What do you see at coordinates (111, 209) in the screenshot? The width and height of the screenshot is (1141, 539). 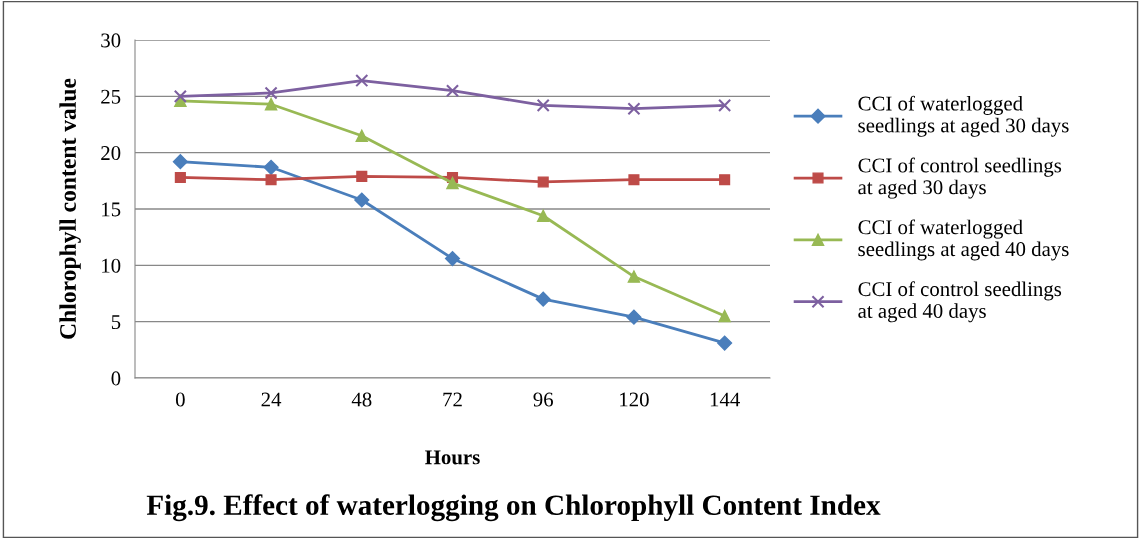 I see `y-tick-label: 15` at bounding box center [111, 209].